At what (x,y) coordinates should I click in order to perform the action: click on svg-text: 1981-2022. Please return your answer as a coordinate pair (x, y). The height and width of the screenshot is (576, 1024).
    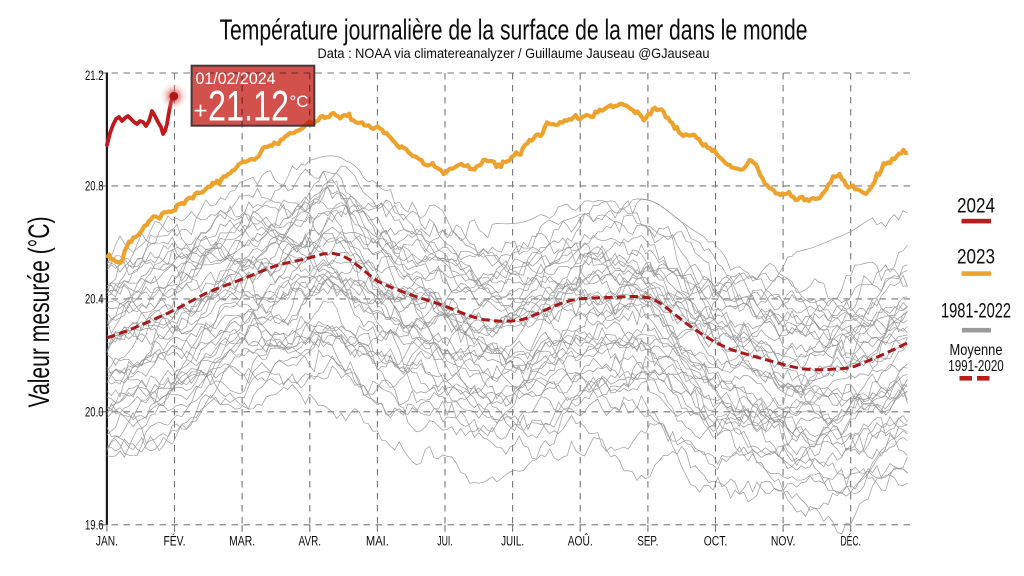
    Looking at the image, I should click on (976, 311).